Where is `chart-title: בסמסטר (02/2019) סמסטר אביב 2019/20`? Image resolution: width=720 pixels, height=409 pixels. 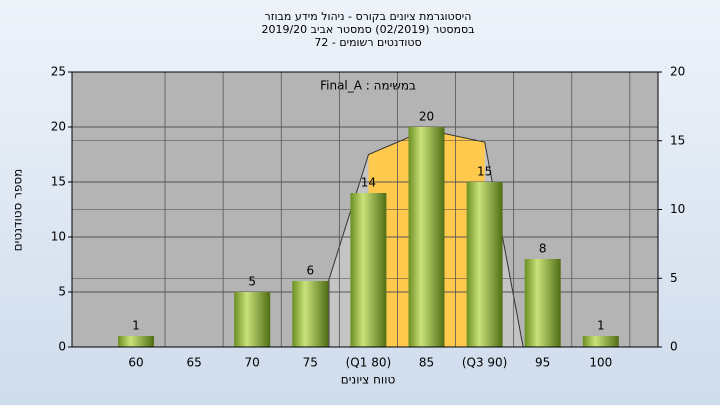
chart-title: בסמסטר (02/2019) סמסטר אביב 2019/20 is located at coordinates (367, 29).